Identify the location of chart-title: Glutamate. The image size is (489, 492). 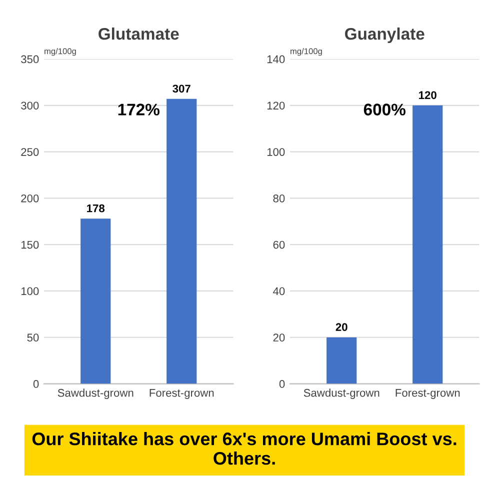
(138, 34).